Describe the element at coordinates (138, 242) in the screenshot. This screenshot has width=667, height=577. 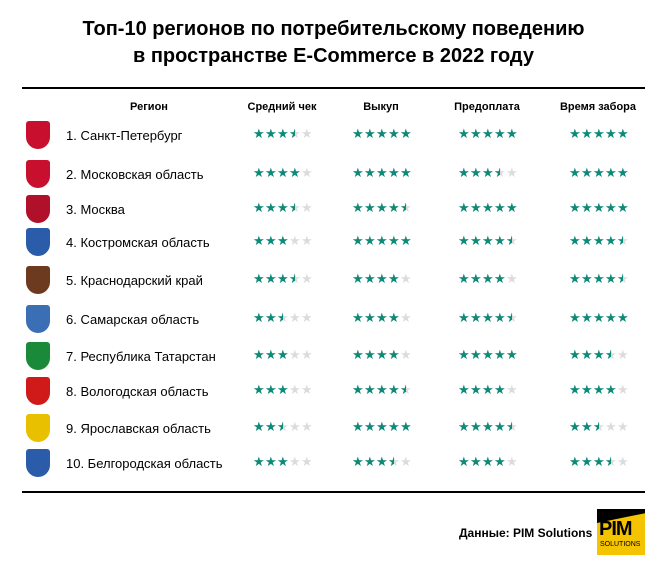
I see `region-name: 4. Костромская область` at that location.